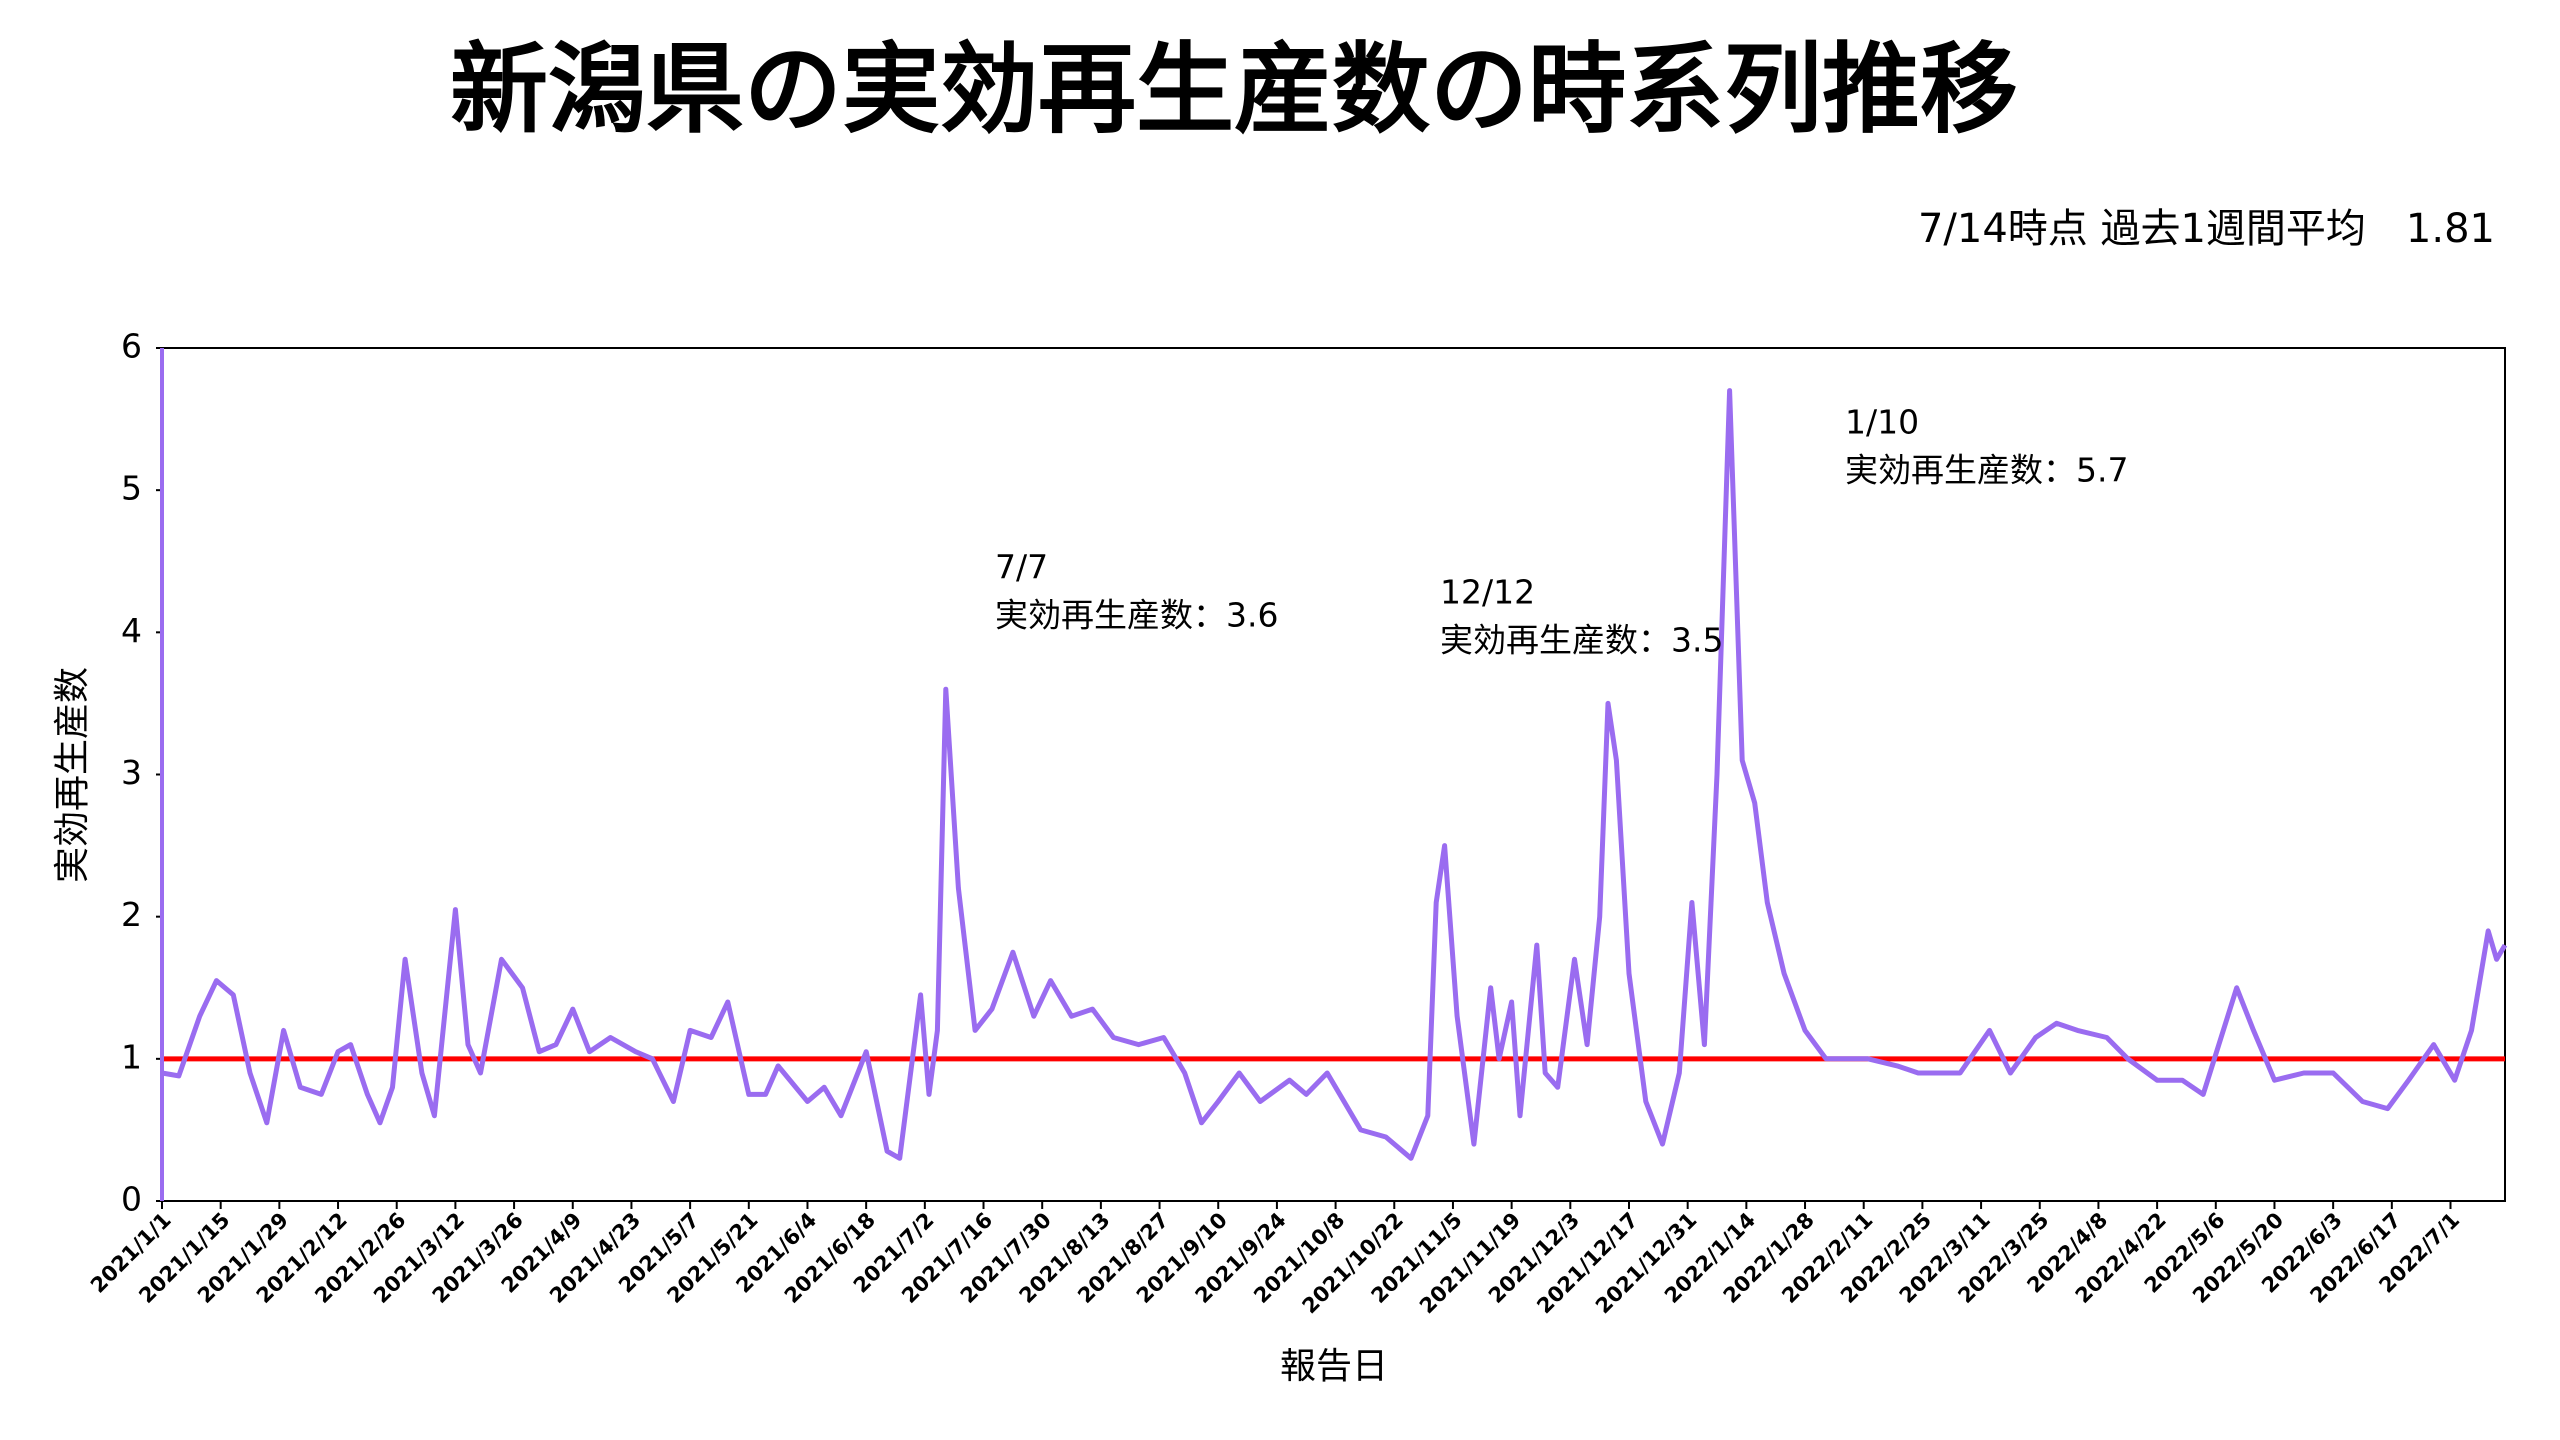 Image resolution: width=2560 pixels, height=1440 pixels. Describe the element at coordinates (131, 630) in the screenshot. I see `y-tick-label: 4` at that location.